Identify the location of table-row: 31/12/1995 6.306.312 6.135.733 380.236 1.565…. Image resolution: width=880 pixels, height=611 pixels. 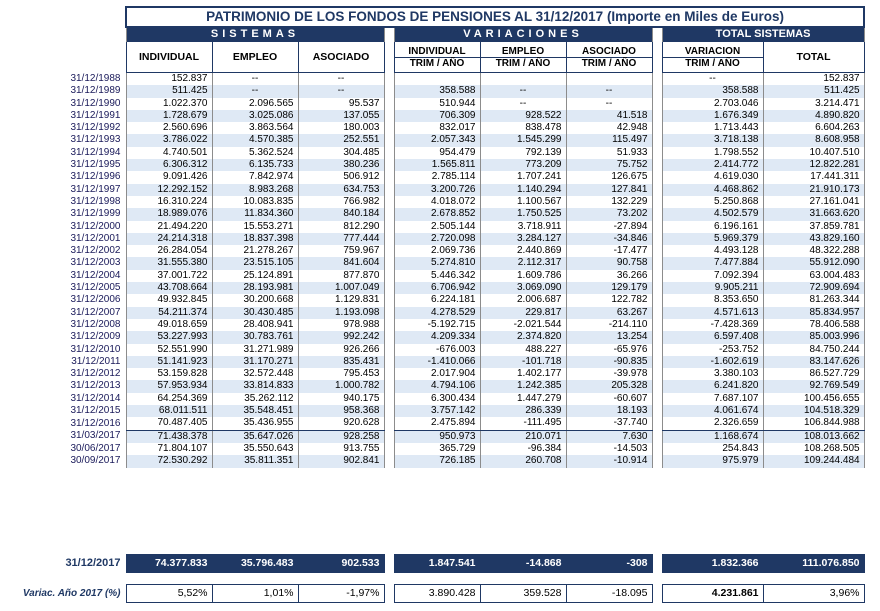
(432, 165).